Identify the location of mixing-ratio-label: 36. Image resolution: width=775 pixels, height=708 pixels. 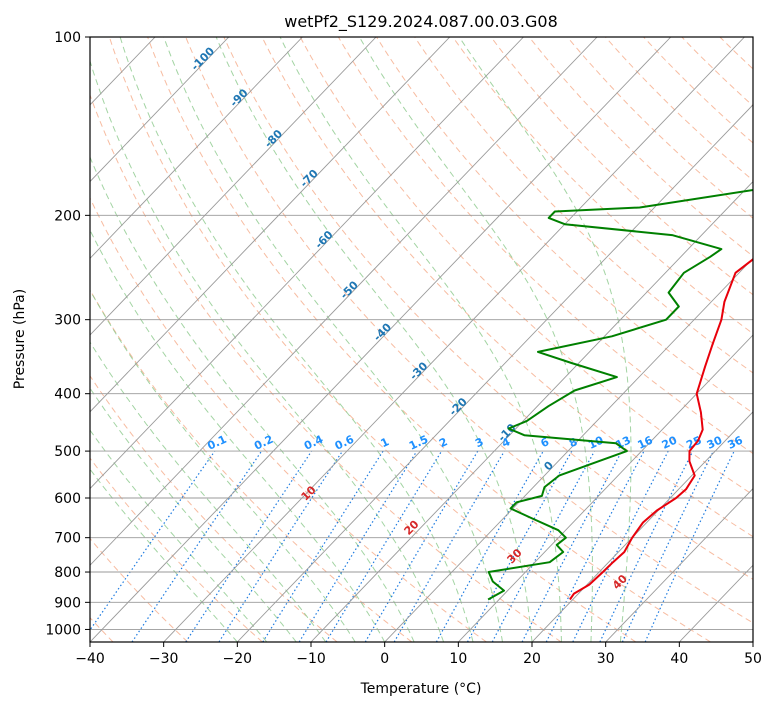
(736, 442).